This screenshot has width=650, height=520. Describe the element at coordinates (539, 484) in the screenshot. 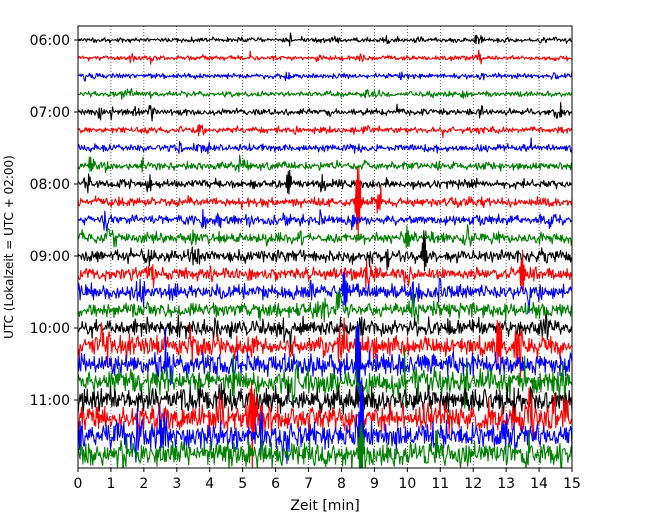

I see `x-tick-label: 14` at that location.